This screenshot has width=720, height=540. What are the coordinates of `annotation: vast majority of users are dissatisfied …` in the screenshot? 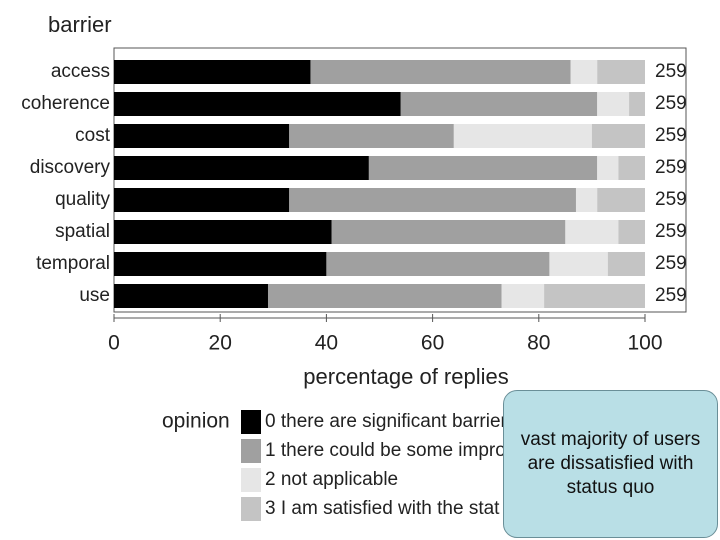 It's located at (610, 464).